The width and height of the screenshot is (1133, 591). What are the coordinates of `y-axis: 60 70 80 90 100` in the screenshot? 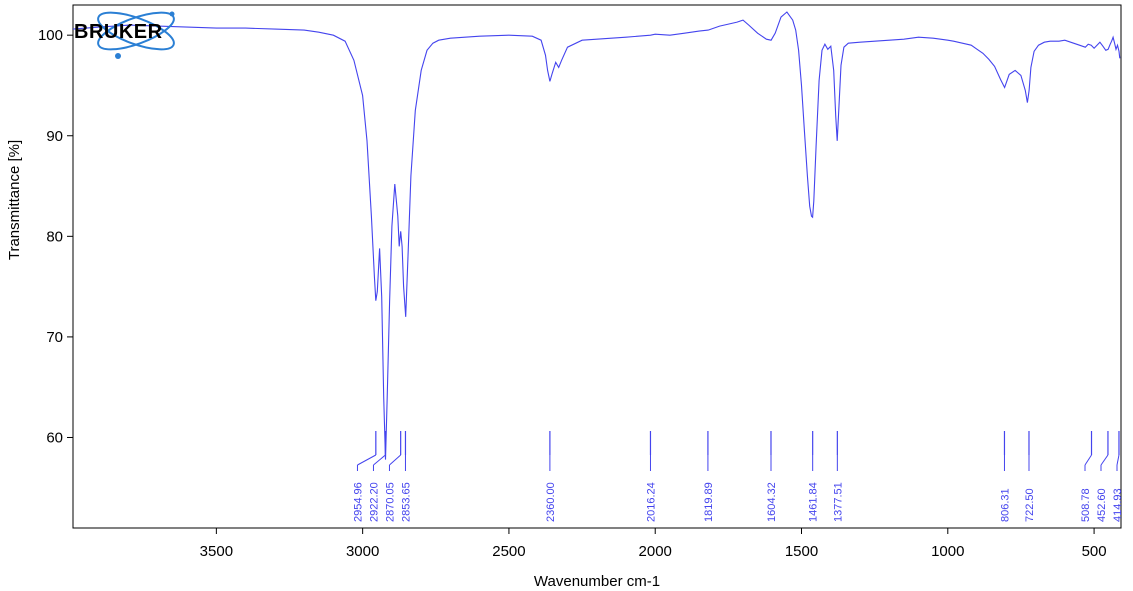 It's located at (55, 236).